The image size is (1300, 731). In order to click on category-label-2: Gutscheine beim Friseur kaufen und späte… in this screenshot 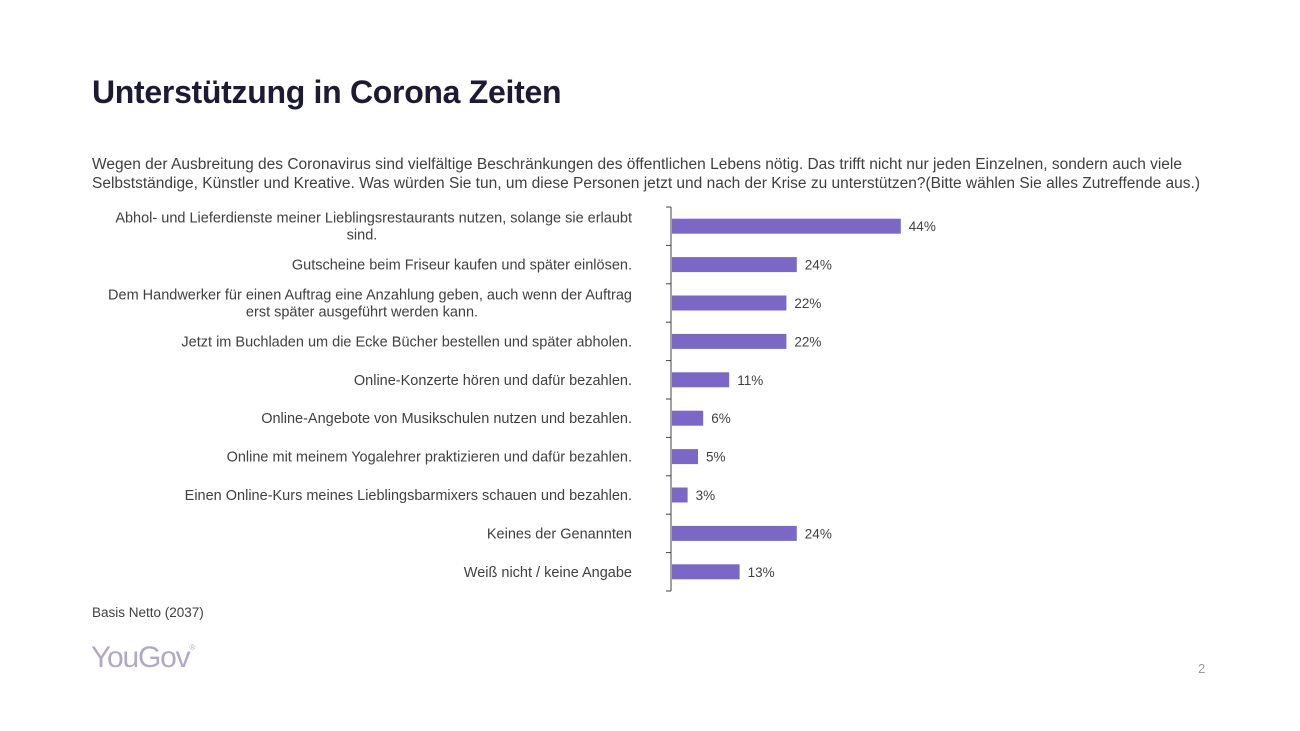, I will do `click(462, 266)`.